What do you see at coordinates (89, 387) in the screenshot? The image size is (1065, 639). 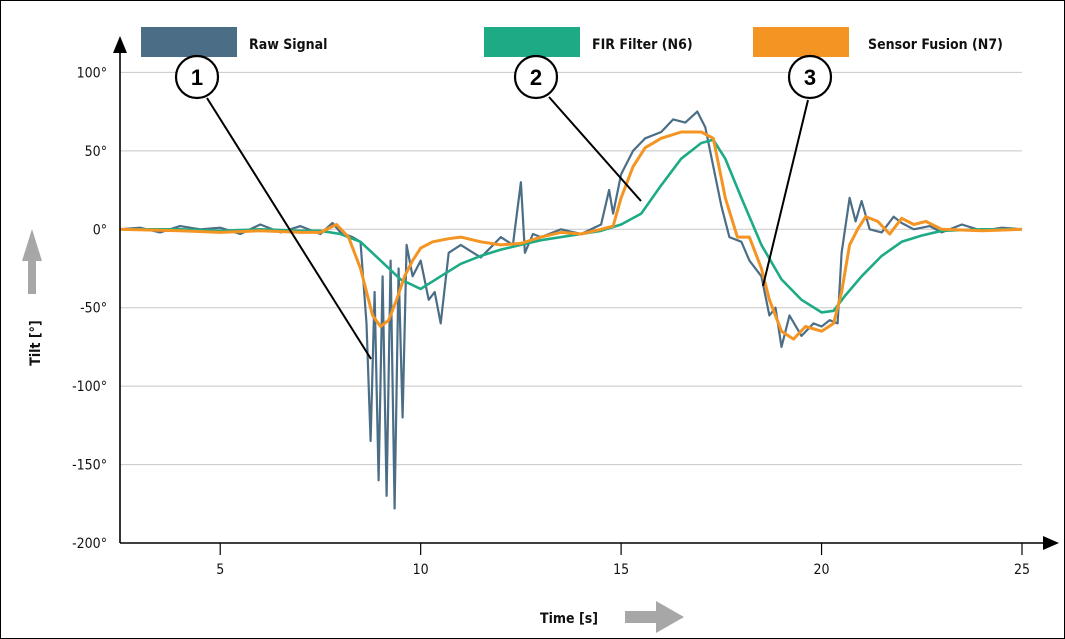 I see `y-tick-label: -100°` at bounding box center [89, 387].